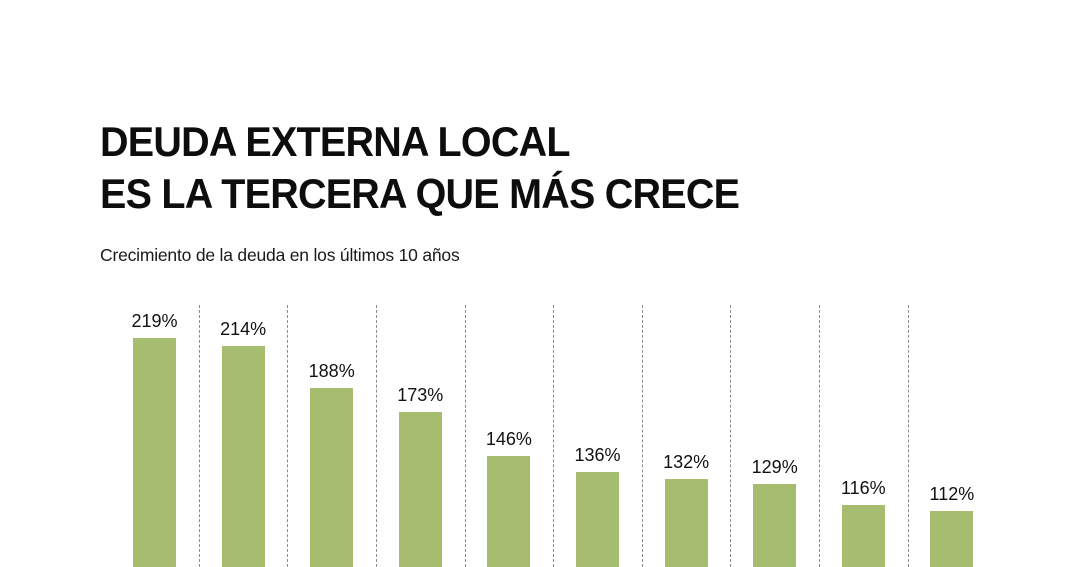 The image size is (1080, 567). What do you see at coordinates (863, 487) in the screenshot?
I see `bar-value-label: 116%` at bounding box center [863, 487].